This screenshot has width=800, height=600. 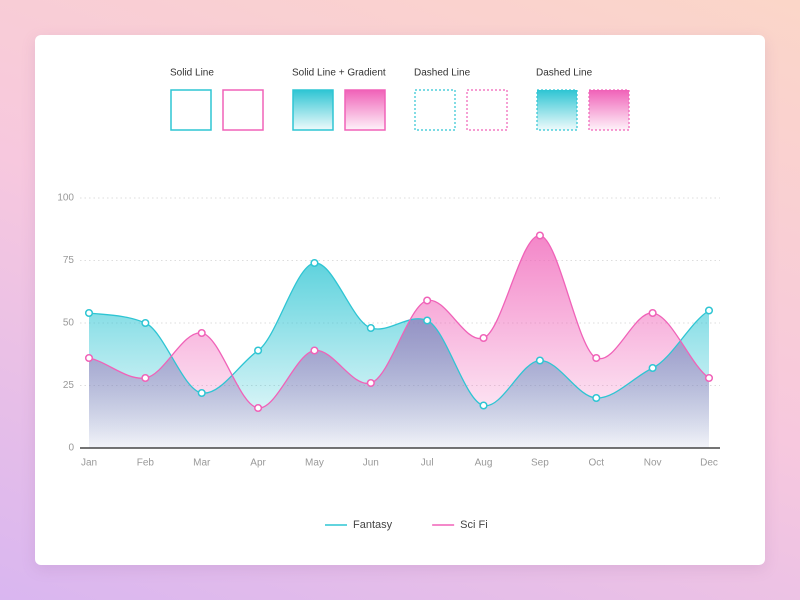 What do you see at coordinates (540, 463) in the screenshot?
I see `x-tick-label: Sep` at bounding box center [540, 463].